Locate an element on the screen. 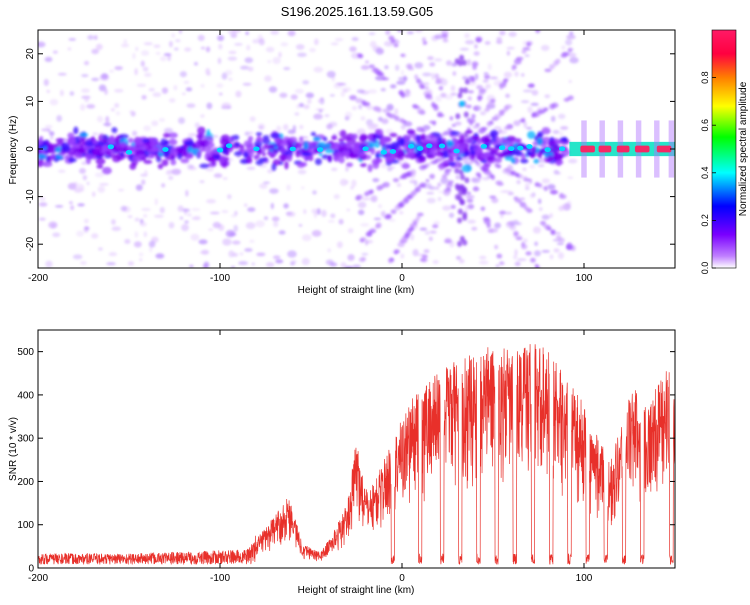 The width and height of the screenshot is (750, 605). figure-title: S196.2025.161.13.59.G05 is located at coordinates (357, 11).